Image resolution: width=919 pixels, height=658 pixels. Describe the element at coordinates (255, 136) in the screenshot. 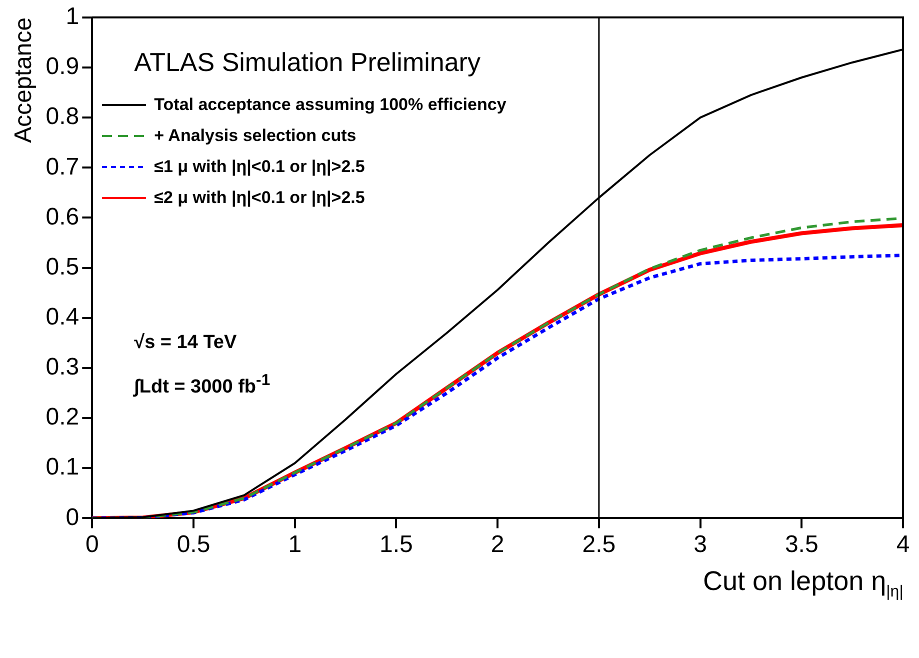

I see `legend-label: + Analysis selection cuts` at that location.